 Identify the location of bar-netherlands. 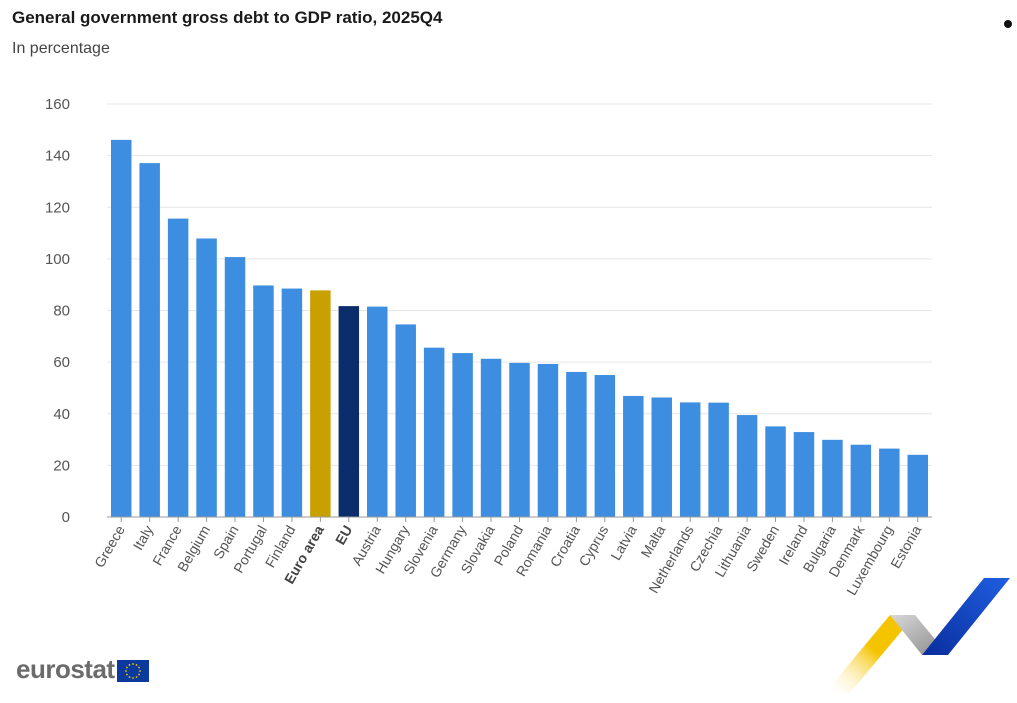
(690, 459).